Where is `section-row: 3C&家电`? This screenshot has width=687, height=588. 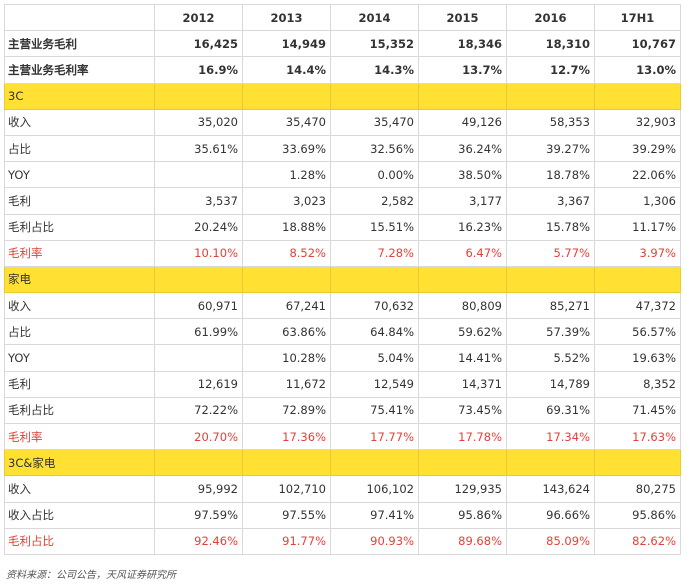
section-row: 3C&家电 is located at coordinates (342, 463).